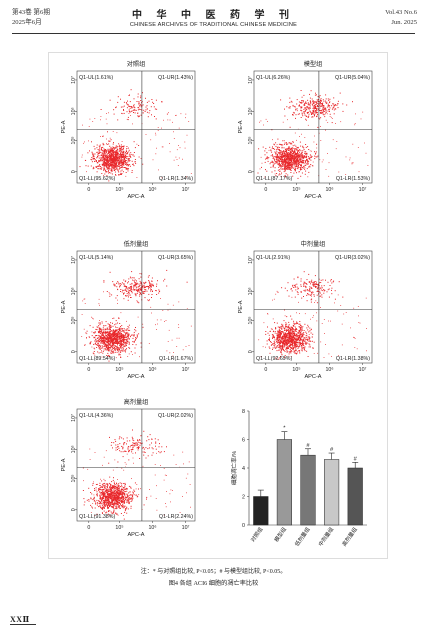 The image size is (427, 634). What do you see at coordinates (234, 468) in the screenshot?
I see `bar-y-axis-label: 细胞凋亡率/%` at bounding box center [234, 468].